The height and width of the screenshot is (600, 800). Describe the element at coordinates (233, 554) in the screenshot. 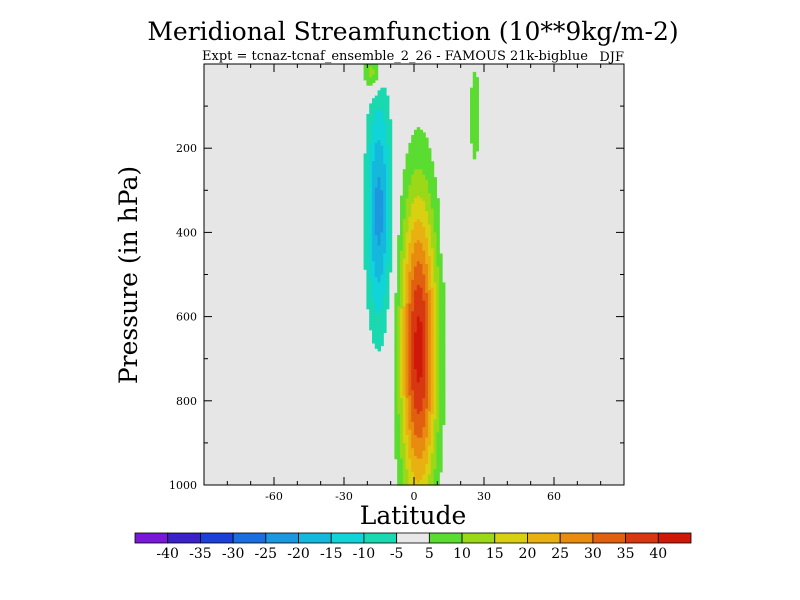

I see `colorbar-tick-label: -30` at that location.